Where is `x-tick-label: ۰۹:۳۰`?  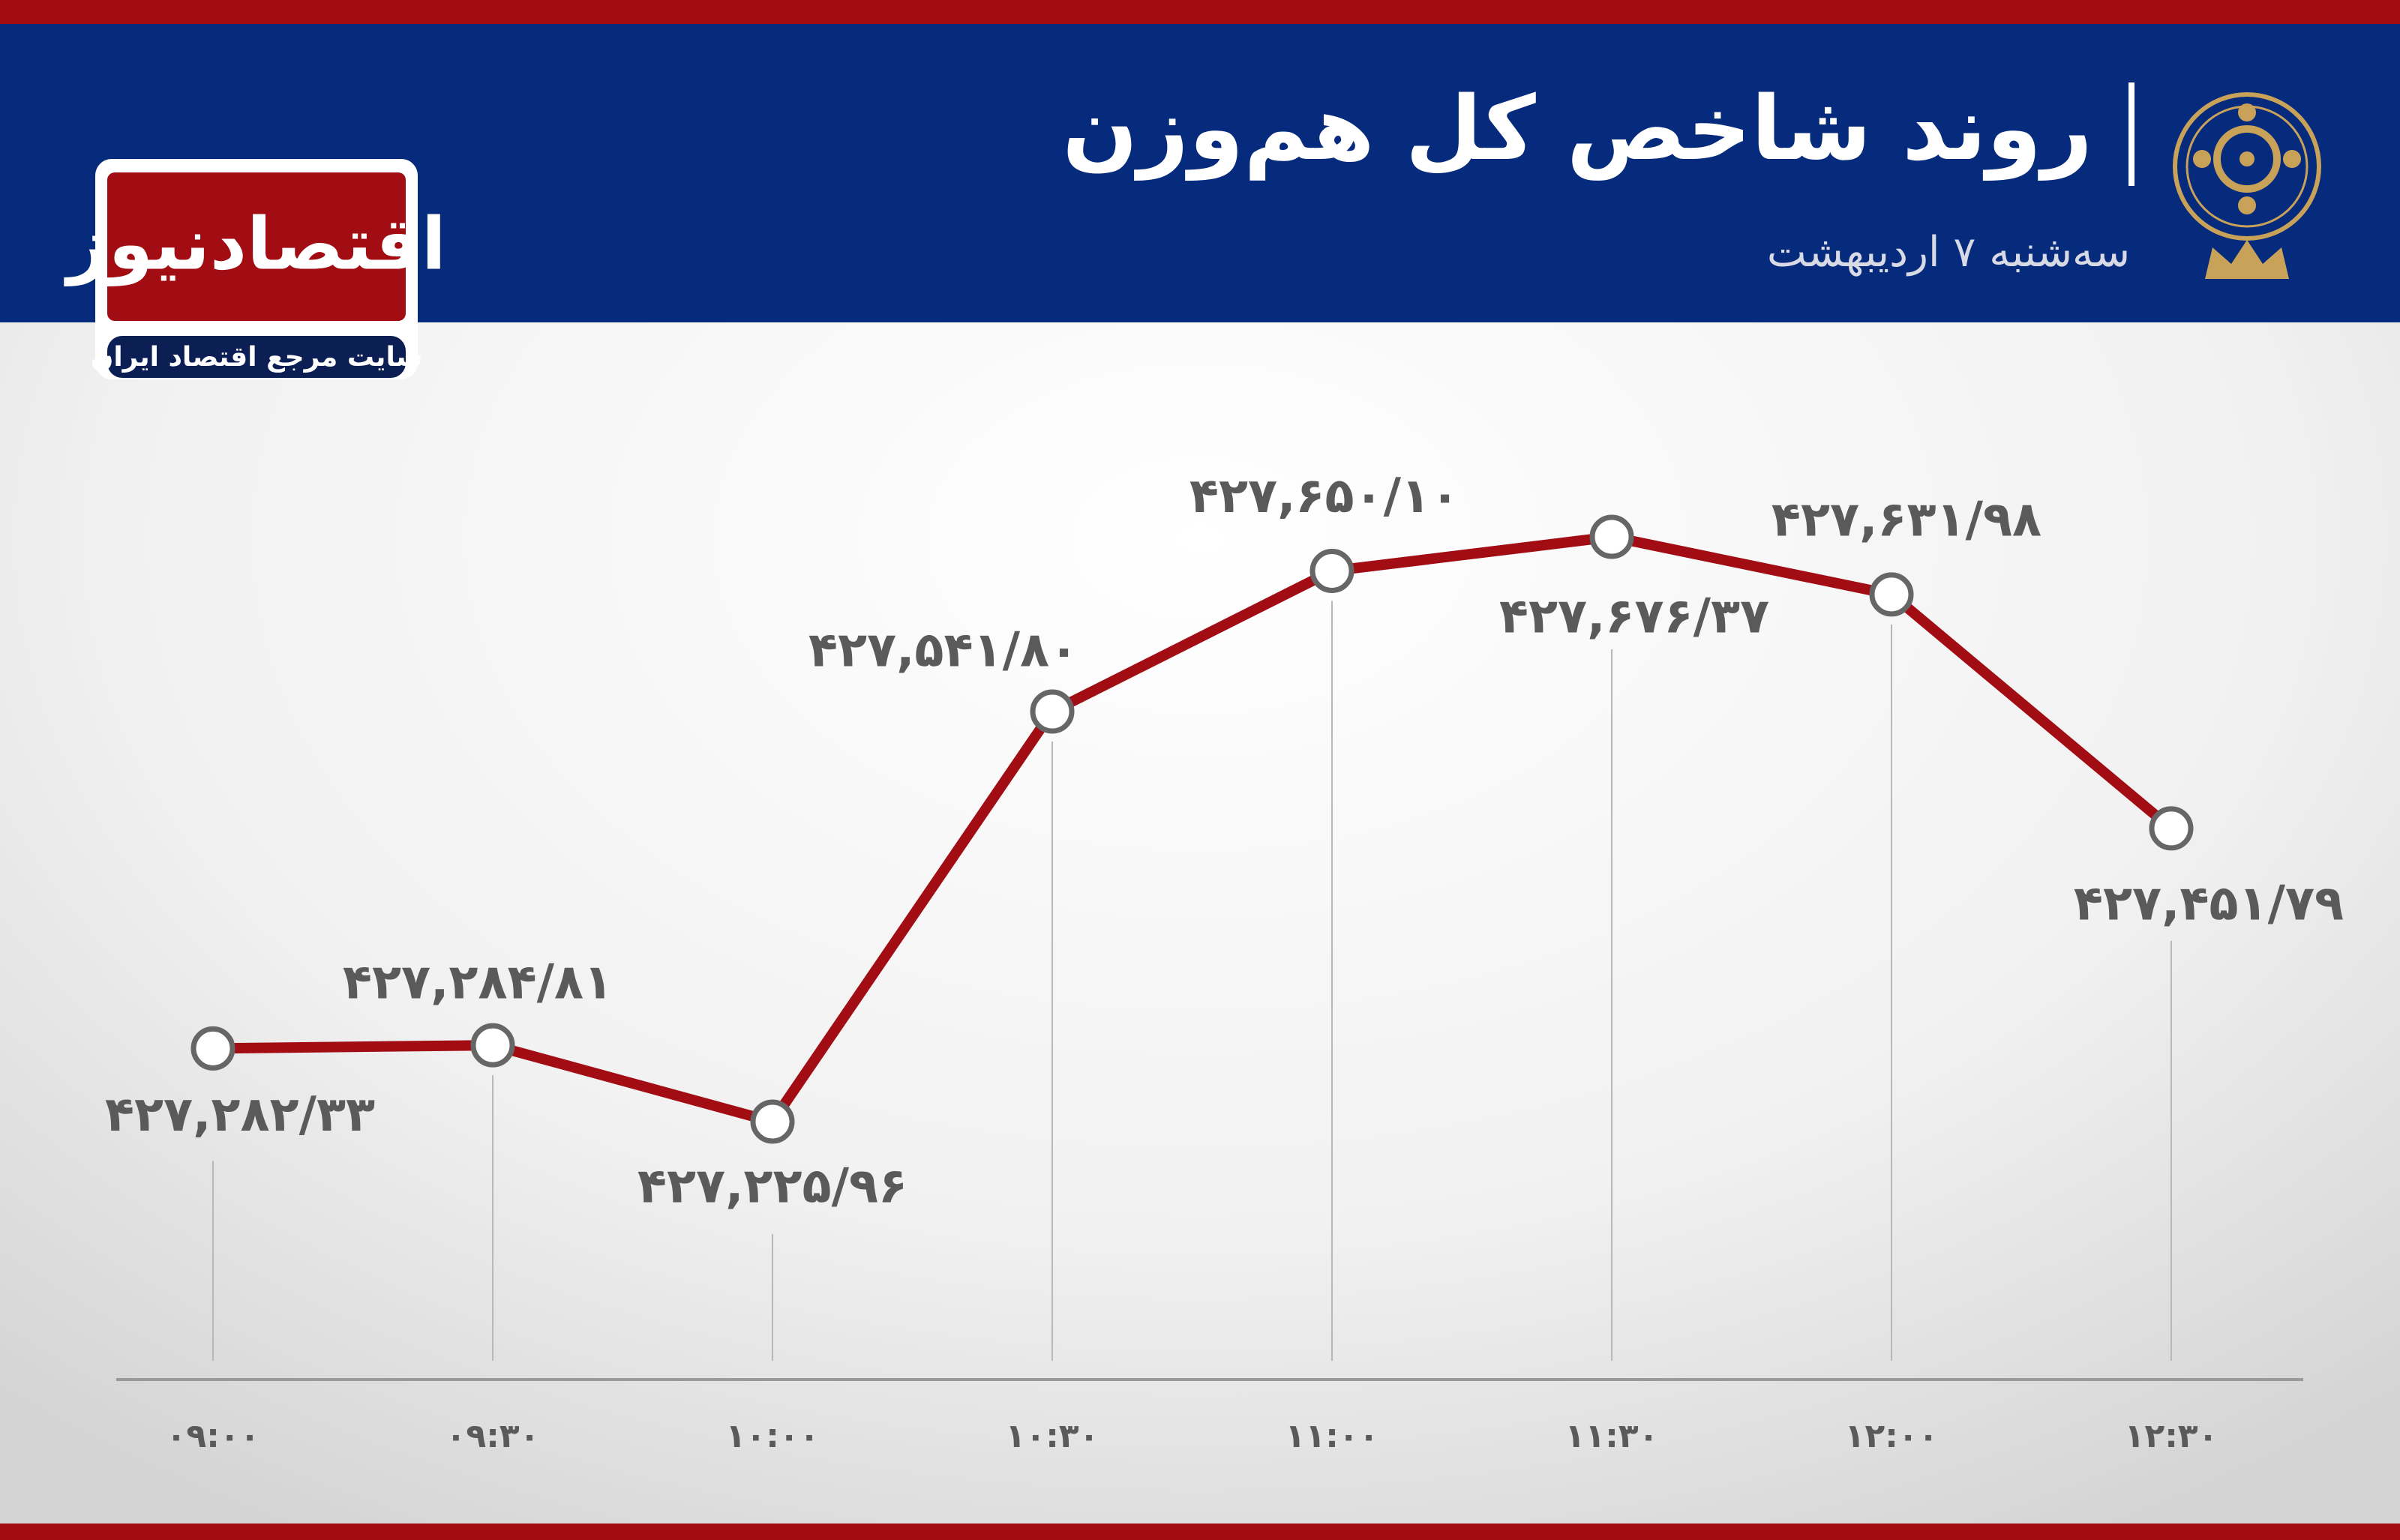 x-tick-label: ۰۹:۳۰ is located at coordinates (492, 1436).